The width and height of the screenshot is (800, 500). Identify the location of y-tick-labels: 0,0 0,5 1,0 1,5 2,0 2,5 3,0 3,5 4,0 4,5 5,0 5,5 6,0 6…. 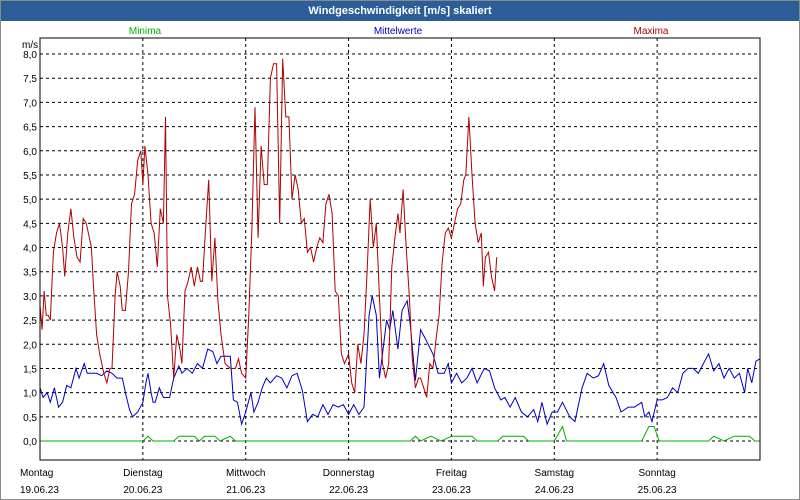
(30, 249).